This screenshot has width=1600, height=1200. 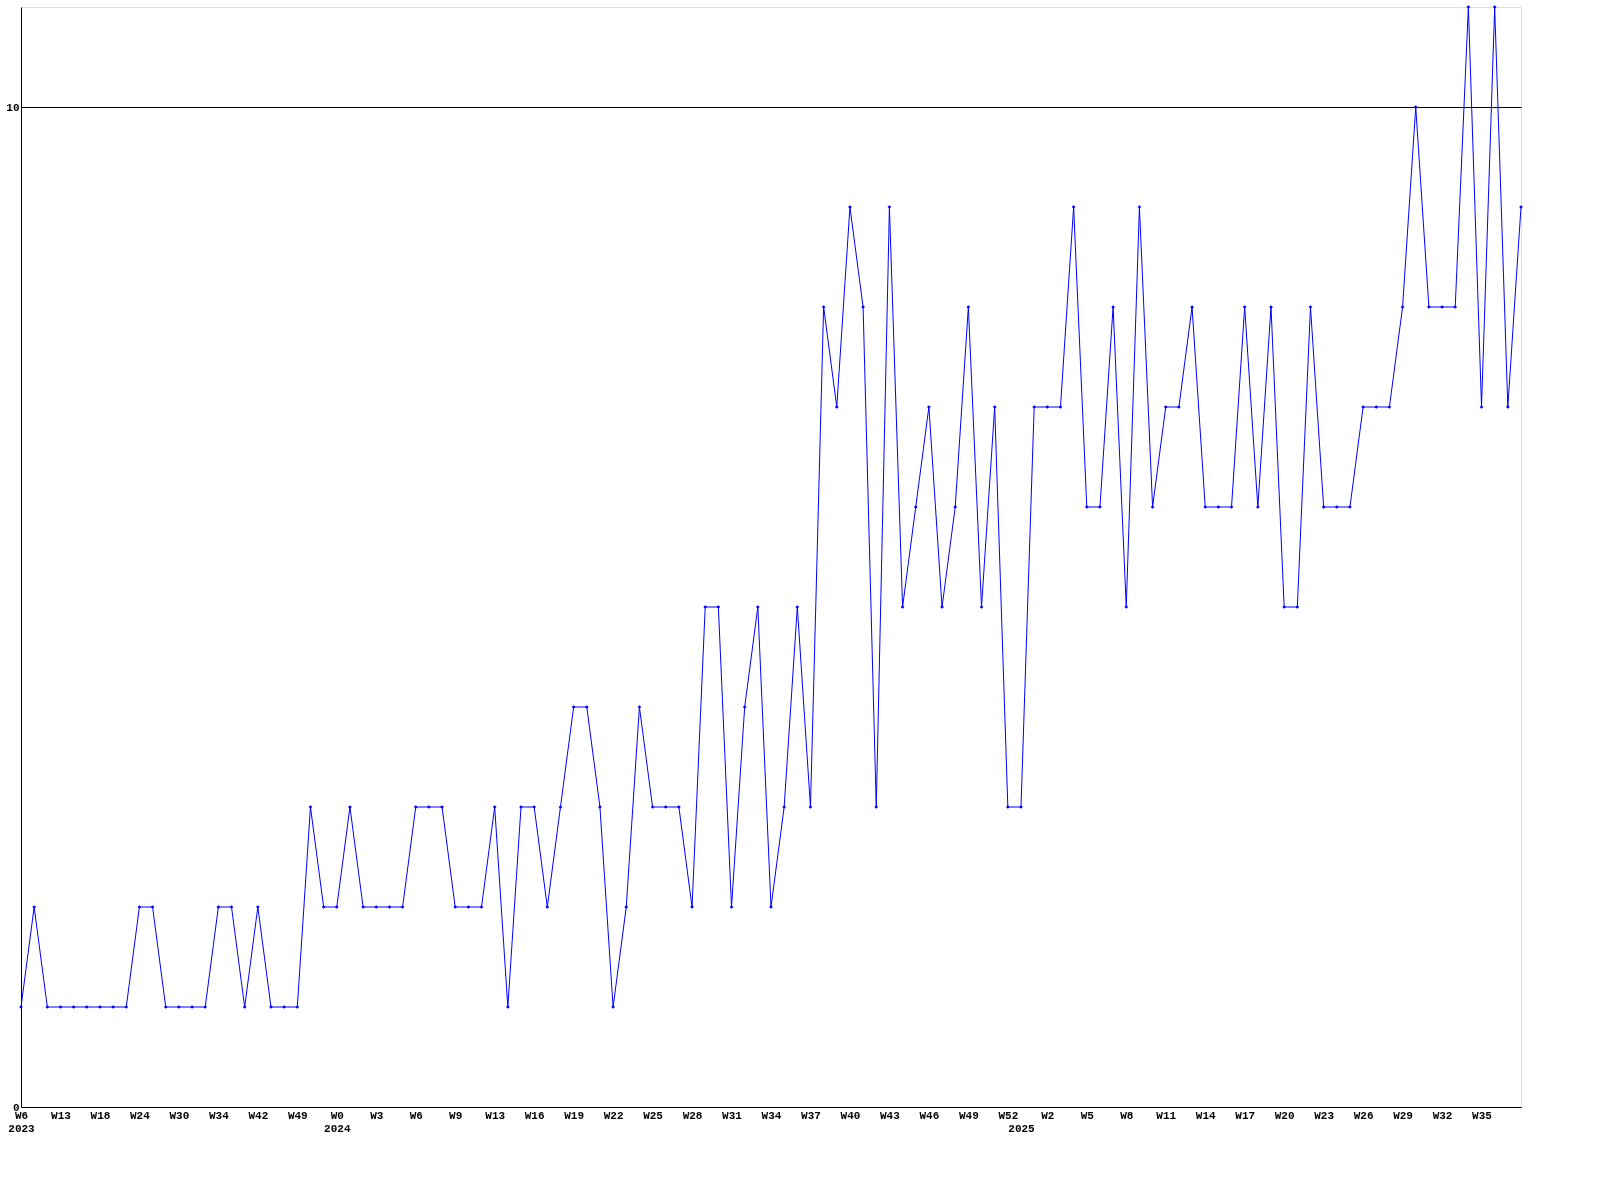 What do you see at coordinates (534, 1115) in the screenshot?
I see `x-tick-label: W16` at bounding box center [534, 1115].